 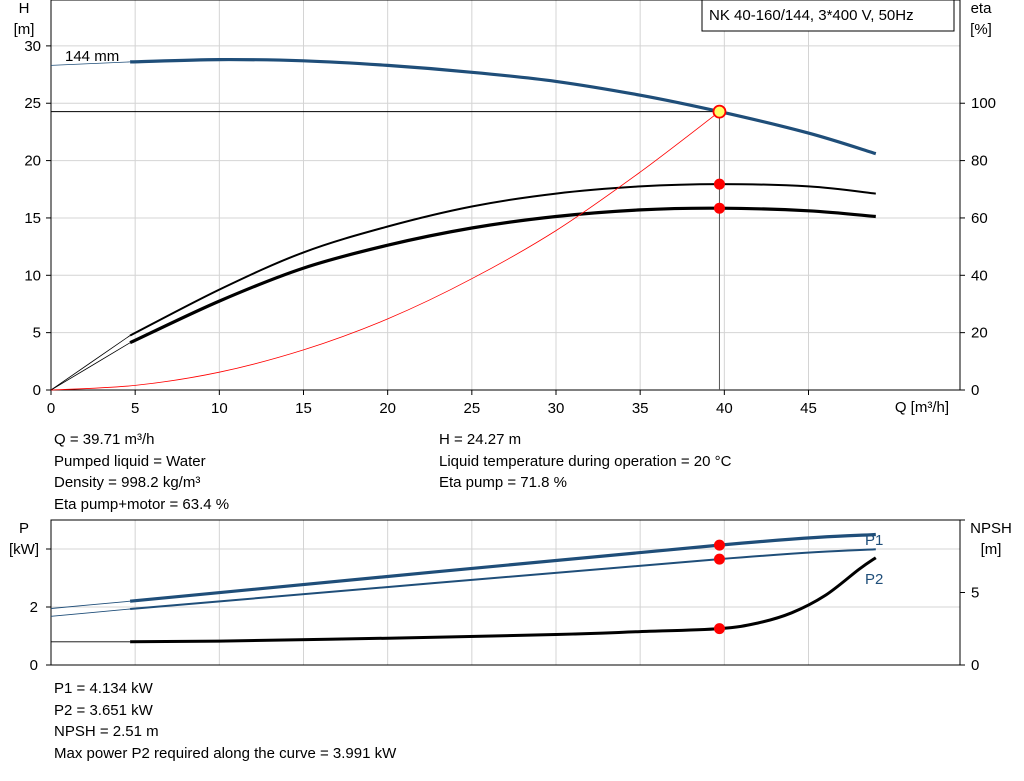 What do you see at coordinates (24, 528) in the screenshot?
I see `lower-ylabel-left-line1: P` at bounding box center [24, 528].